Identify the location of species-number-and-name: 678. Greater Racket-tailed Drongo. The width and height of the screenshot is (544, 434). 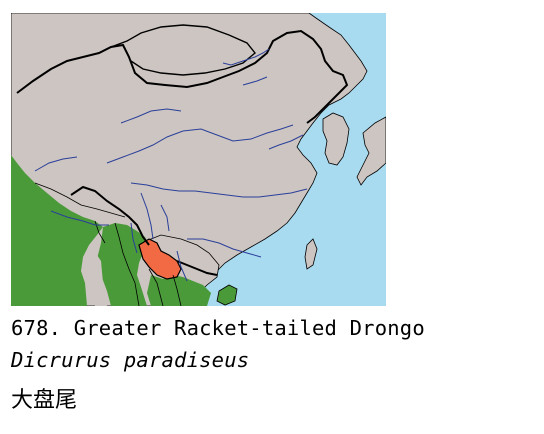
(218, 328).